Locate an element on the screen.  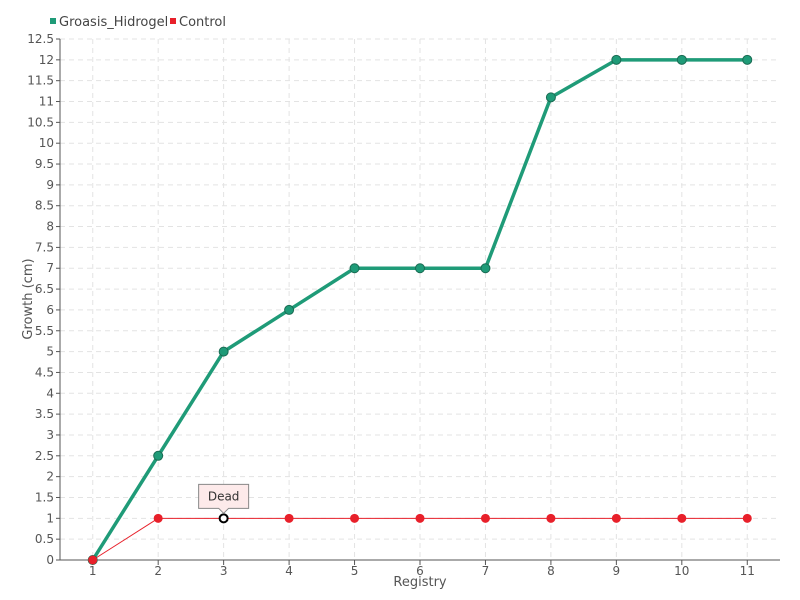
y-tick-label: 7.5 is located at coordinates (44, 247).